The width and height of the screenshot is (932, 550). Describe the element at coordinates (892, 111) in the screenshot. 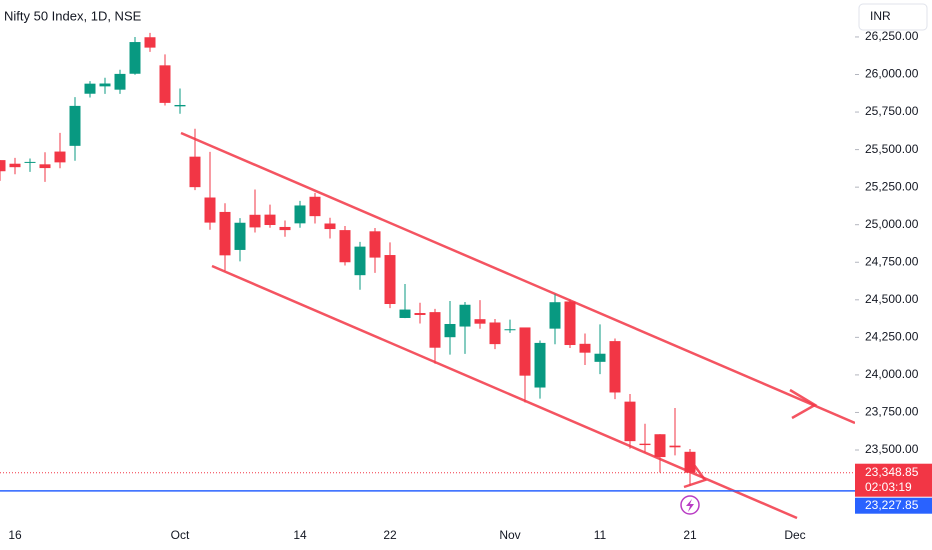

I see `y-tick-label: 25,750.00` at that location.